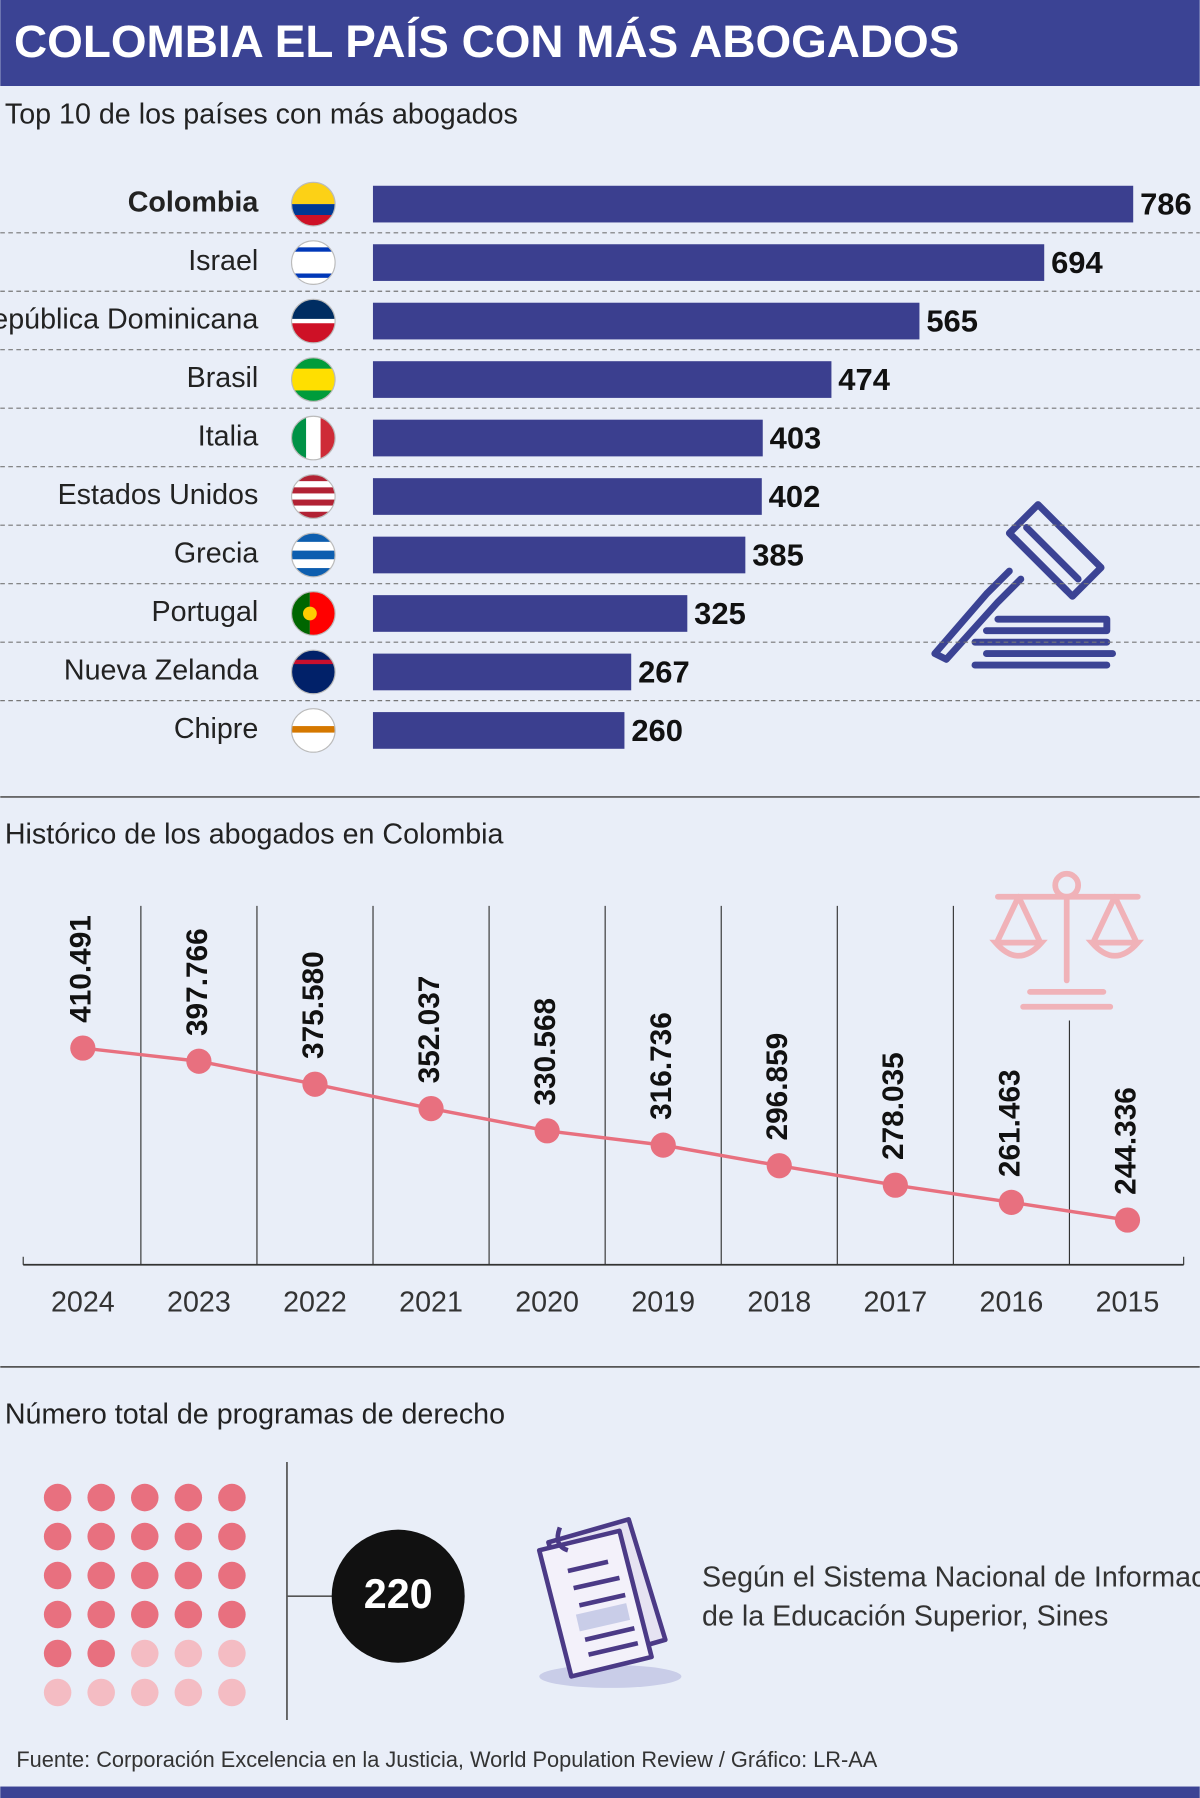 The height and width of the screenshot is (1798, 1200). I want to click on document-icon, so click(609, 1602).